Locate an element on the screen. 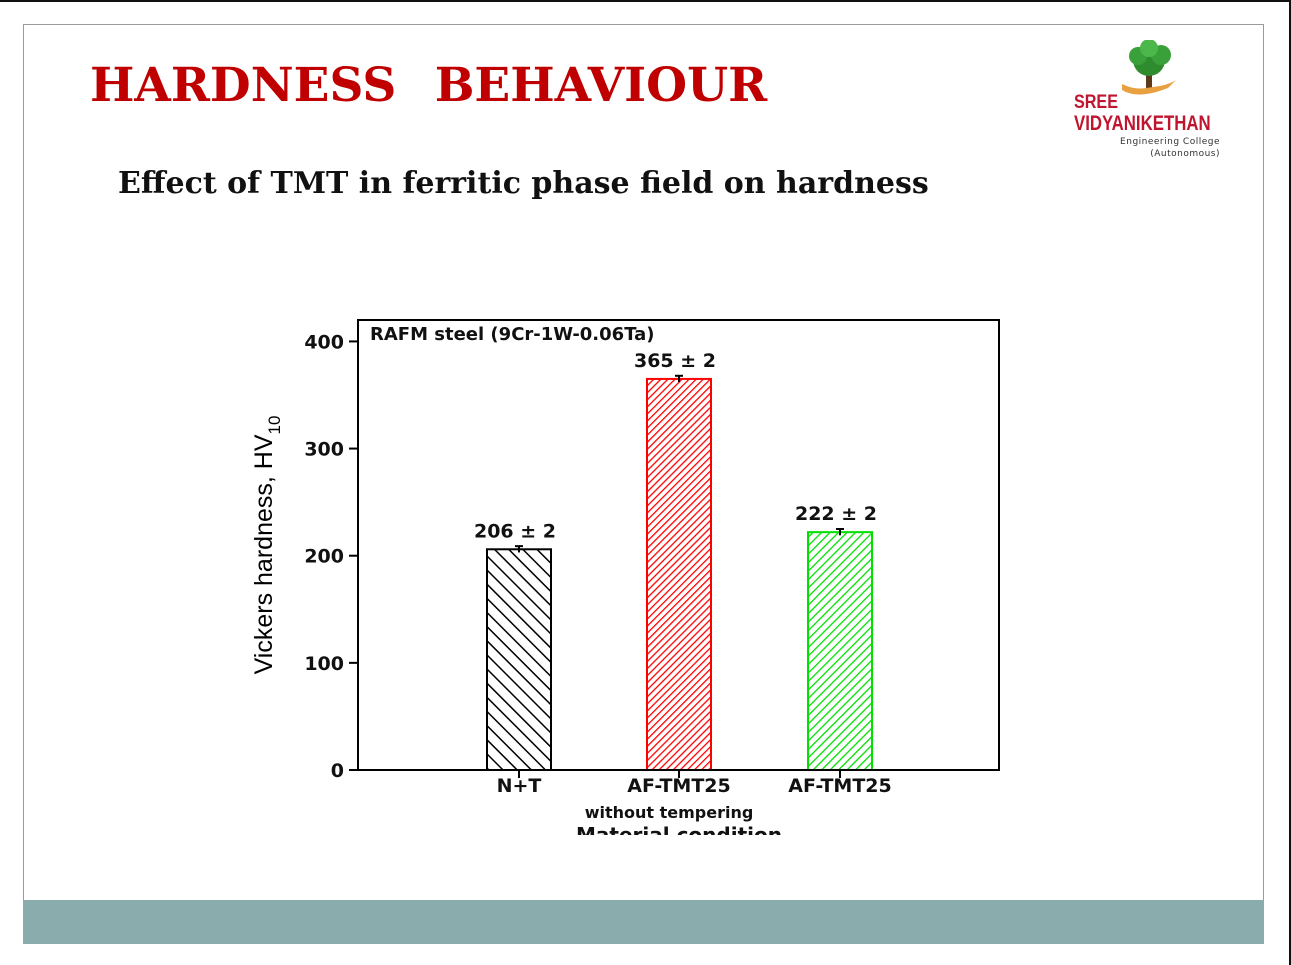 This screenshot has width=1291, height=965. y-axis-label: Vickers hardness, HV10 is located at coordinates (267, 545).